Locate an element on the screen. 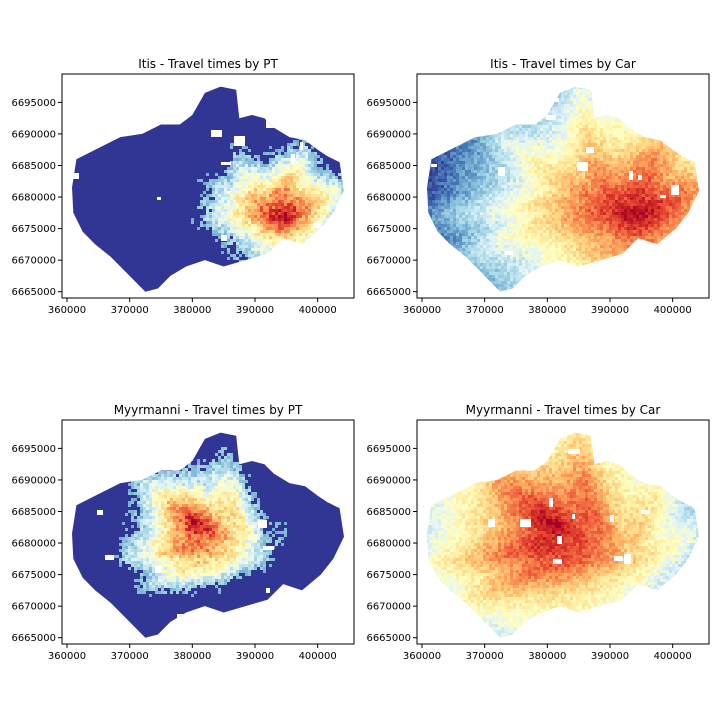 This screenshot has width=720, height=720. x-tick-label: 390000 is located at coordinates (255, 310).